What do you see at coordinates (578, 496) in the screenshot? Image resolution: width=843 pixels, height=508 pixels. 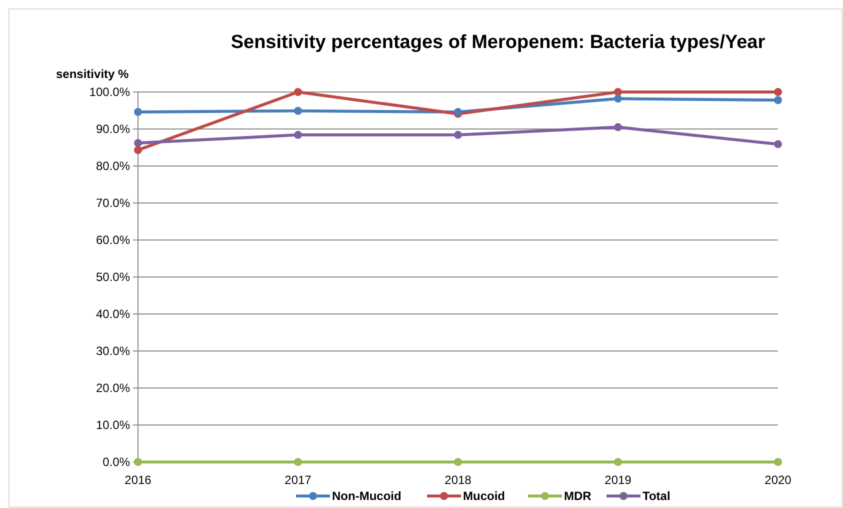 I see `legend-label: MDR` at bounding box center [578, 496].